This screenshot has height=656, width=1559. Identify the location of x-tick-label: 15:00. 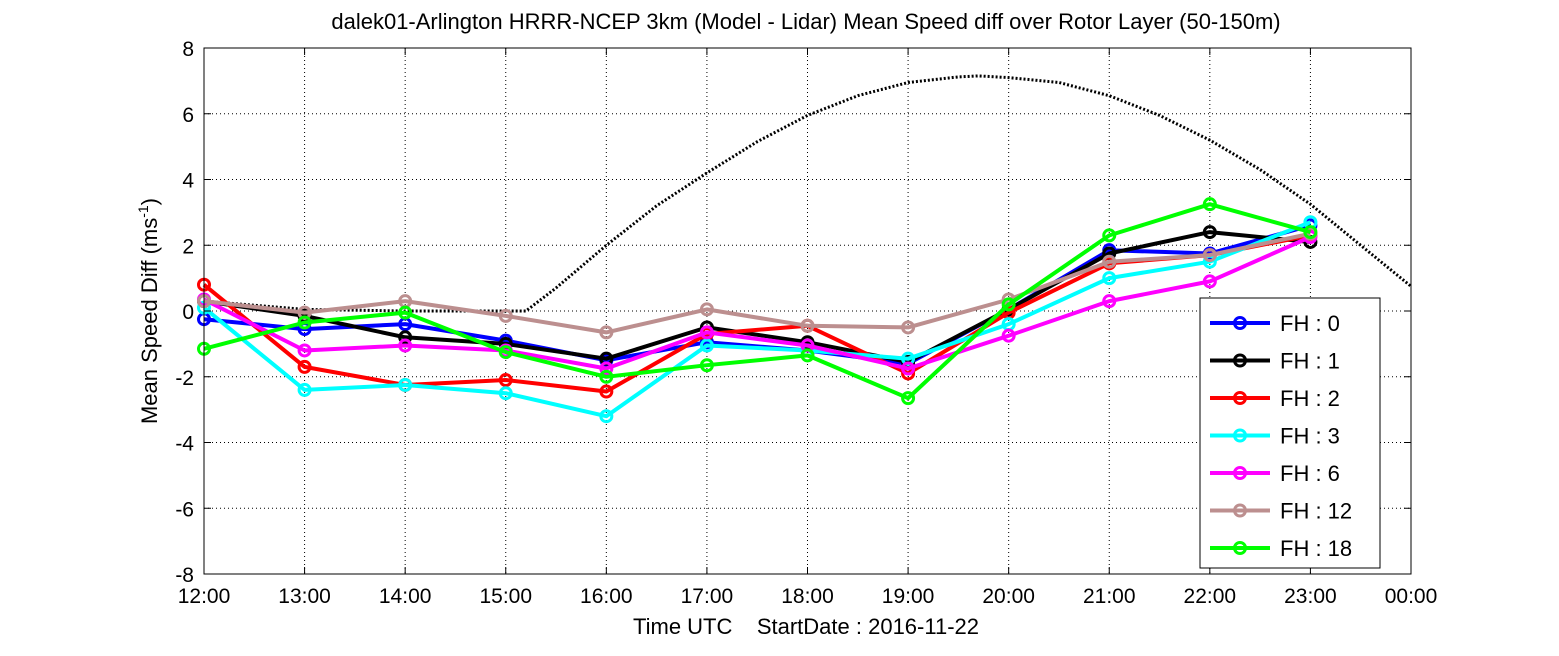
(505, 596).